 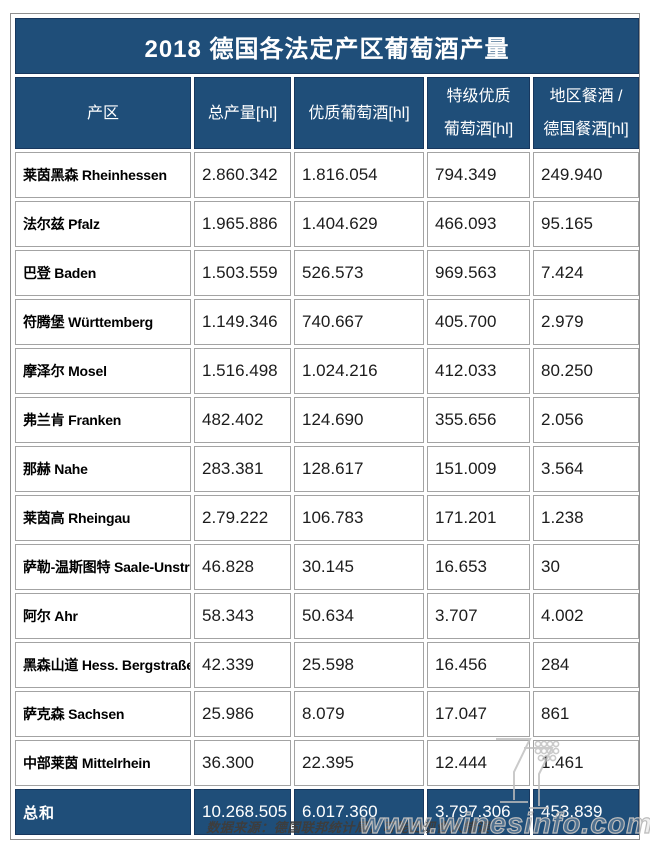 I want to click on value-cell: 171.201, so click(x=478, y=518).